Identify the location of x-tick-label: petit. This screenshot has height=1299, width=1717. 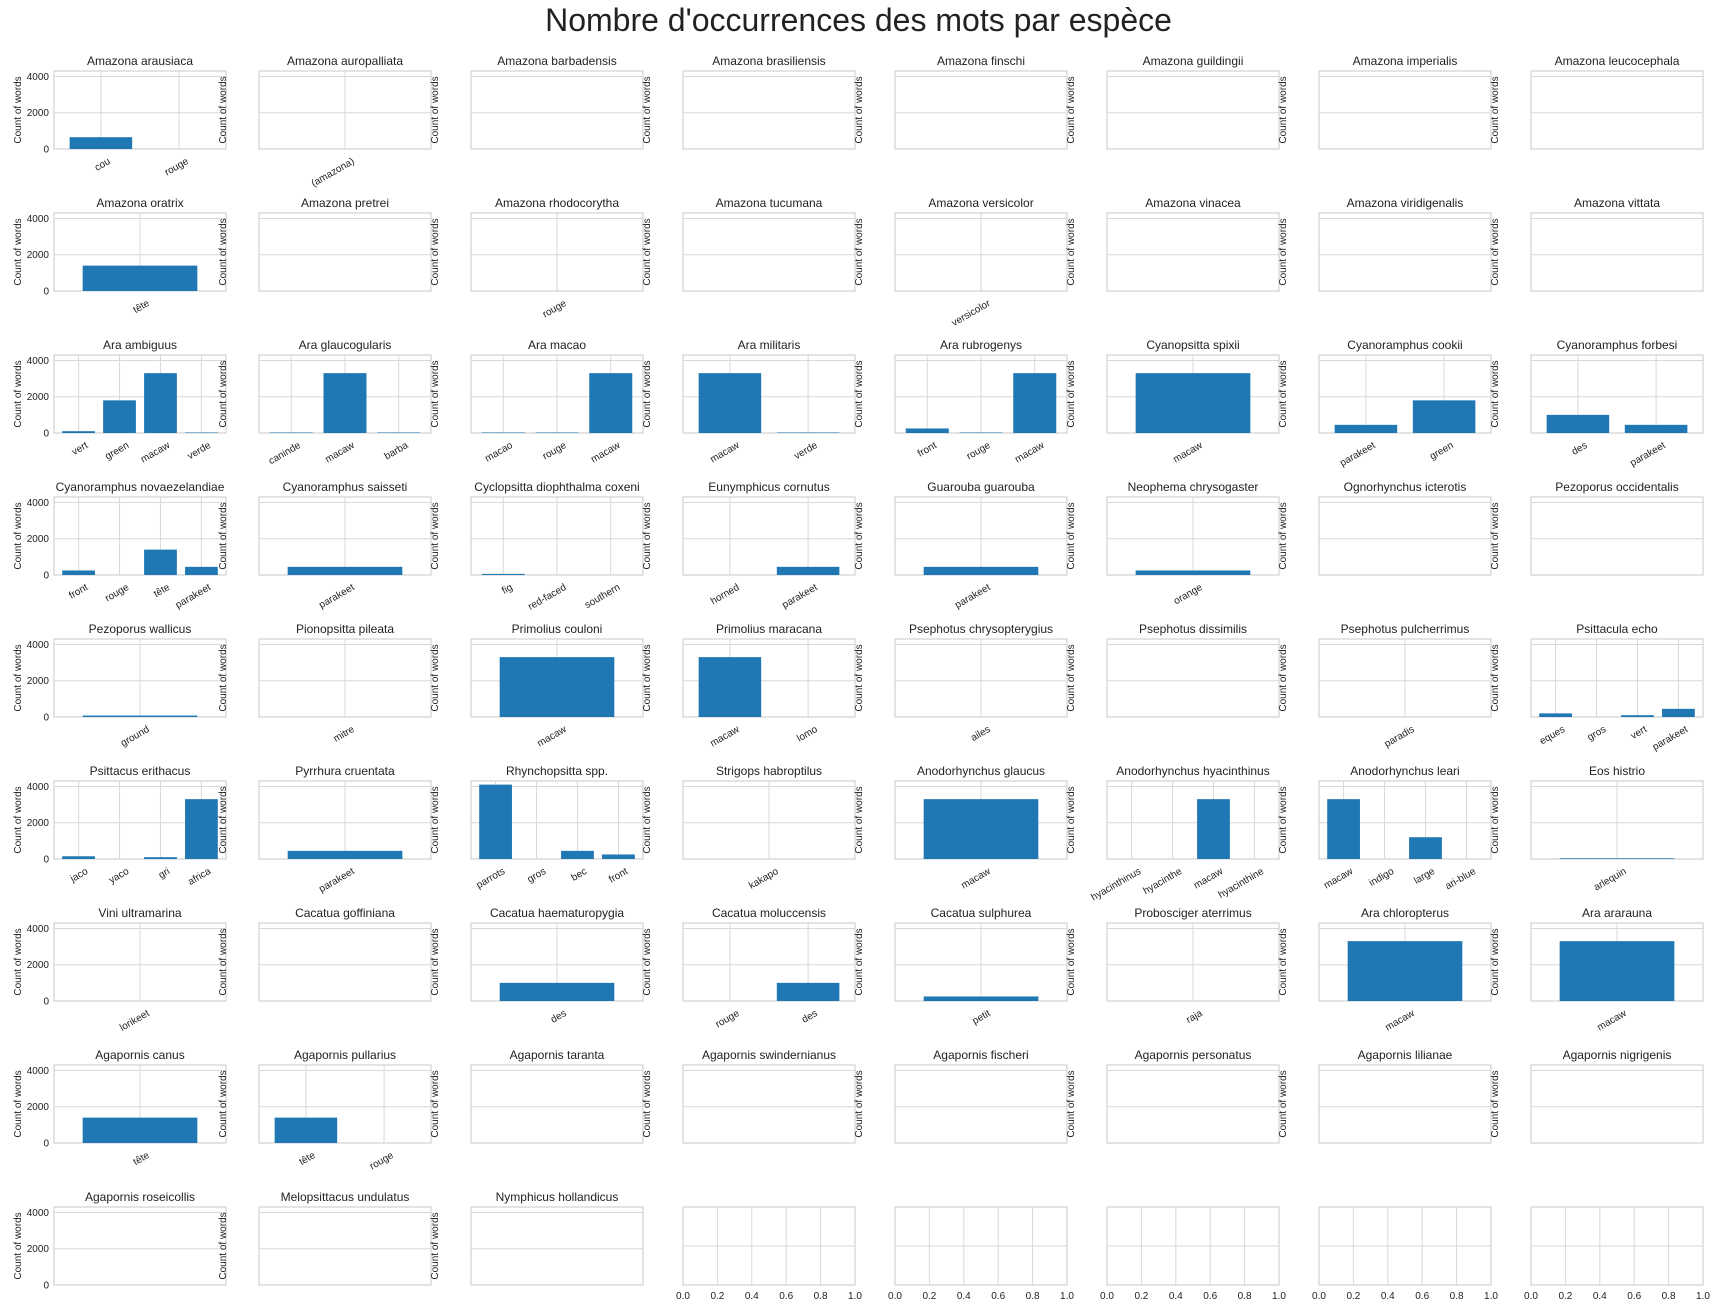
(982, 1017).